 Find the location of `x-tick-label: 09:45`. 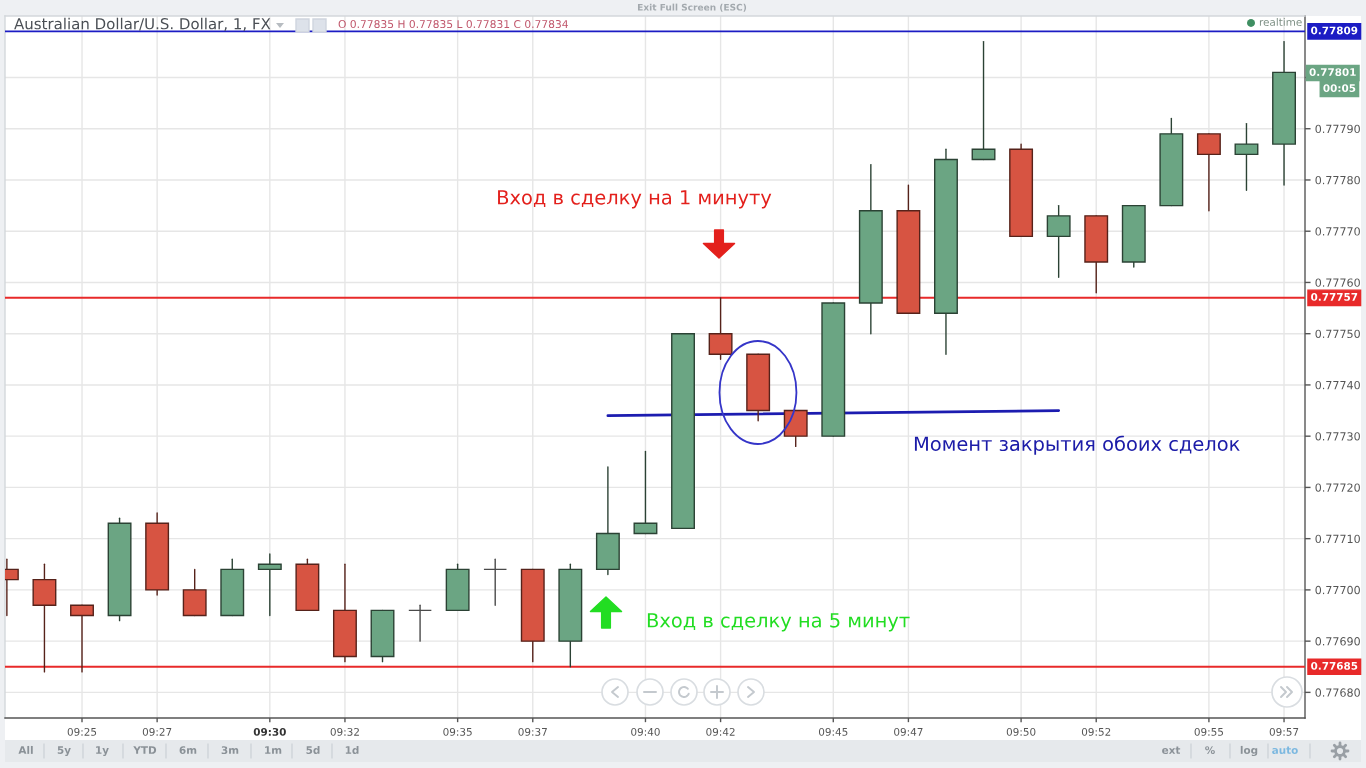

x-tick-label: 09:45 is located at coordinates (833, 731).